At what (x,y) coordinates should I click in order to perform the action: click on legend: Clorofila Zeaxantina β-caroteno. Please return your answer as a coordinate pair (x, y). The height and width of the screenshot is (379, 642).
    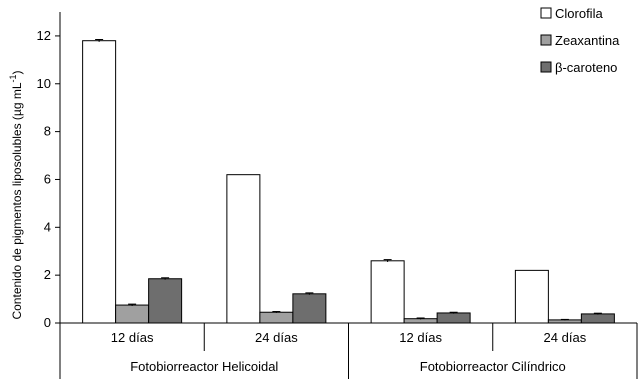
    Looking at the image, I should click on (580, 40).